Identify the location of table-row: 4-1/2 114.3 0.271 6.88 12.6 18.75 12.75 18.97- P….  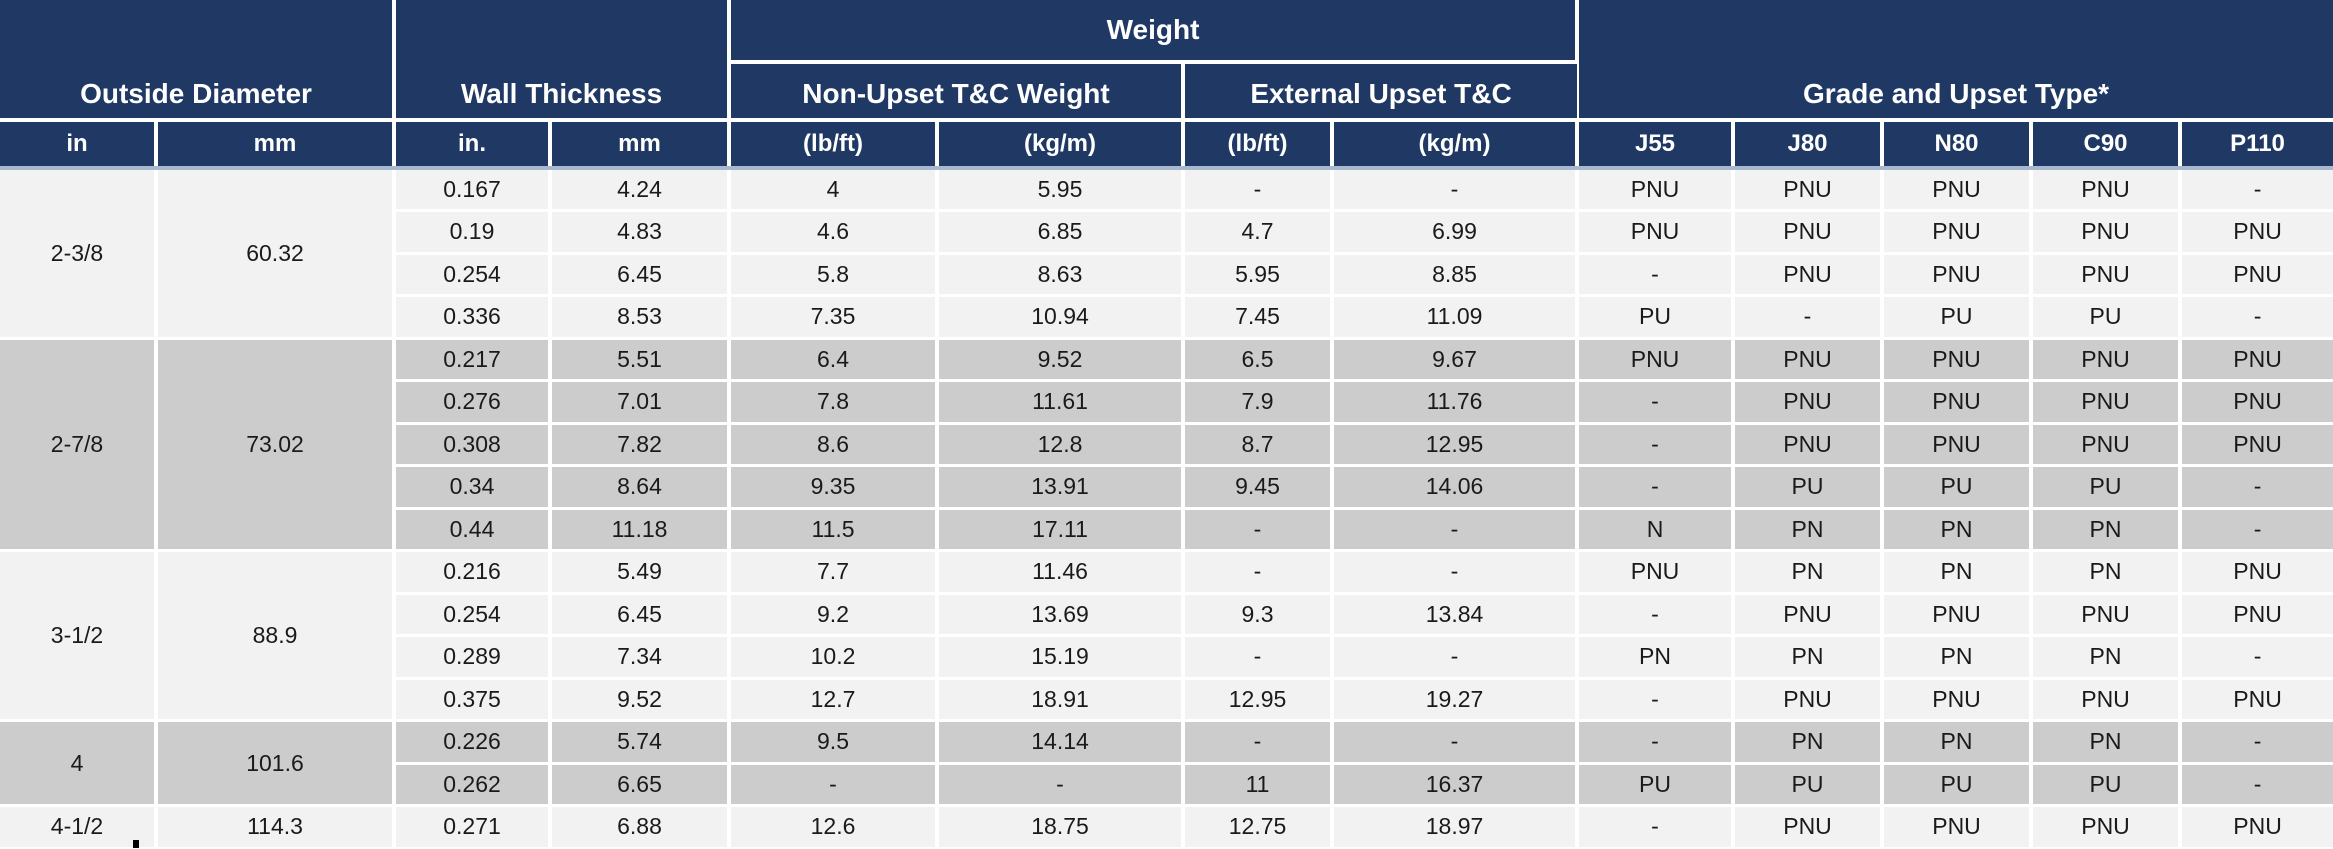
(1166, 827).